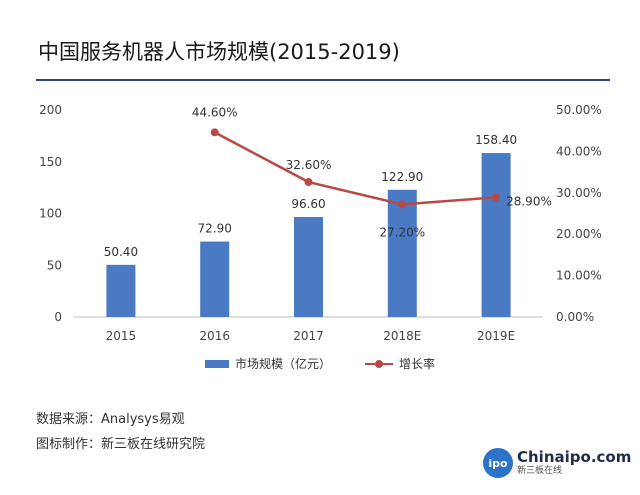  I want to click on logo-mark: ipo, so click(498, 463).